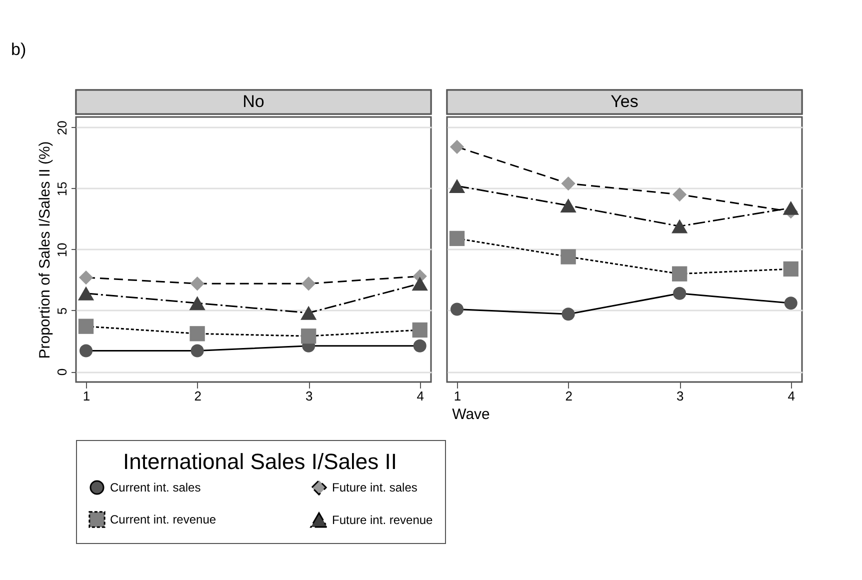 This screenshot has height=580, width=862. I want to click on legend-label: Current int. sales, so click(155, 487).